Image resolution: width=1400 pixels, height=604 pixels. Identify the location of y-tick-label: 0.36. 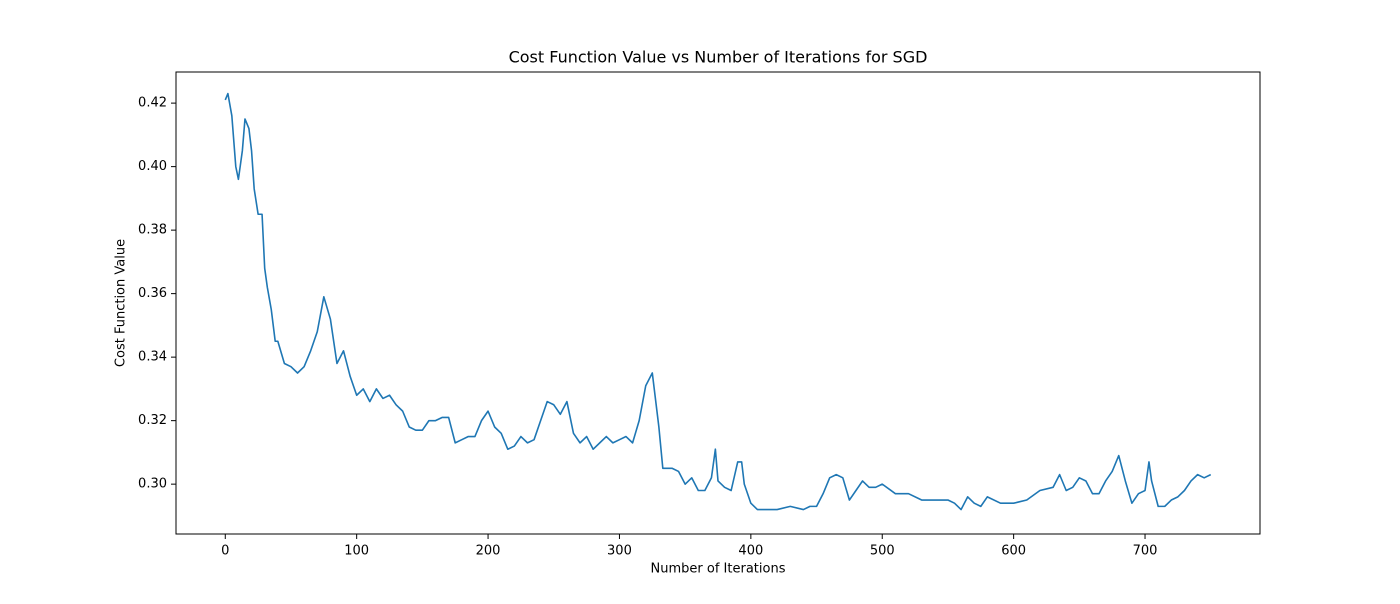
(152, 293).